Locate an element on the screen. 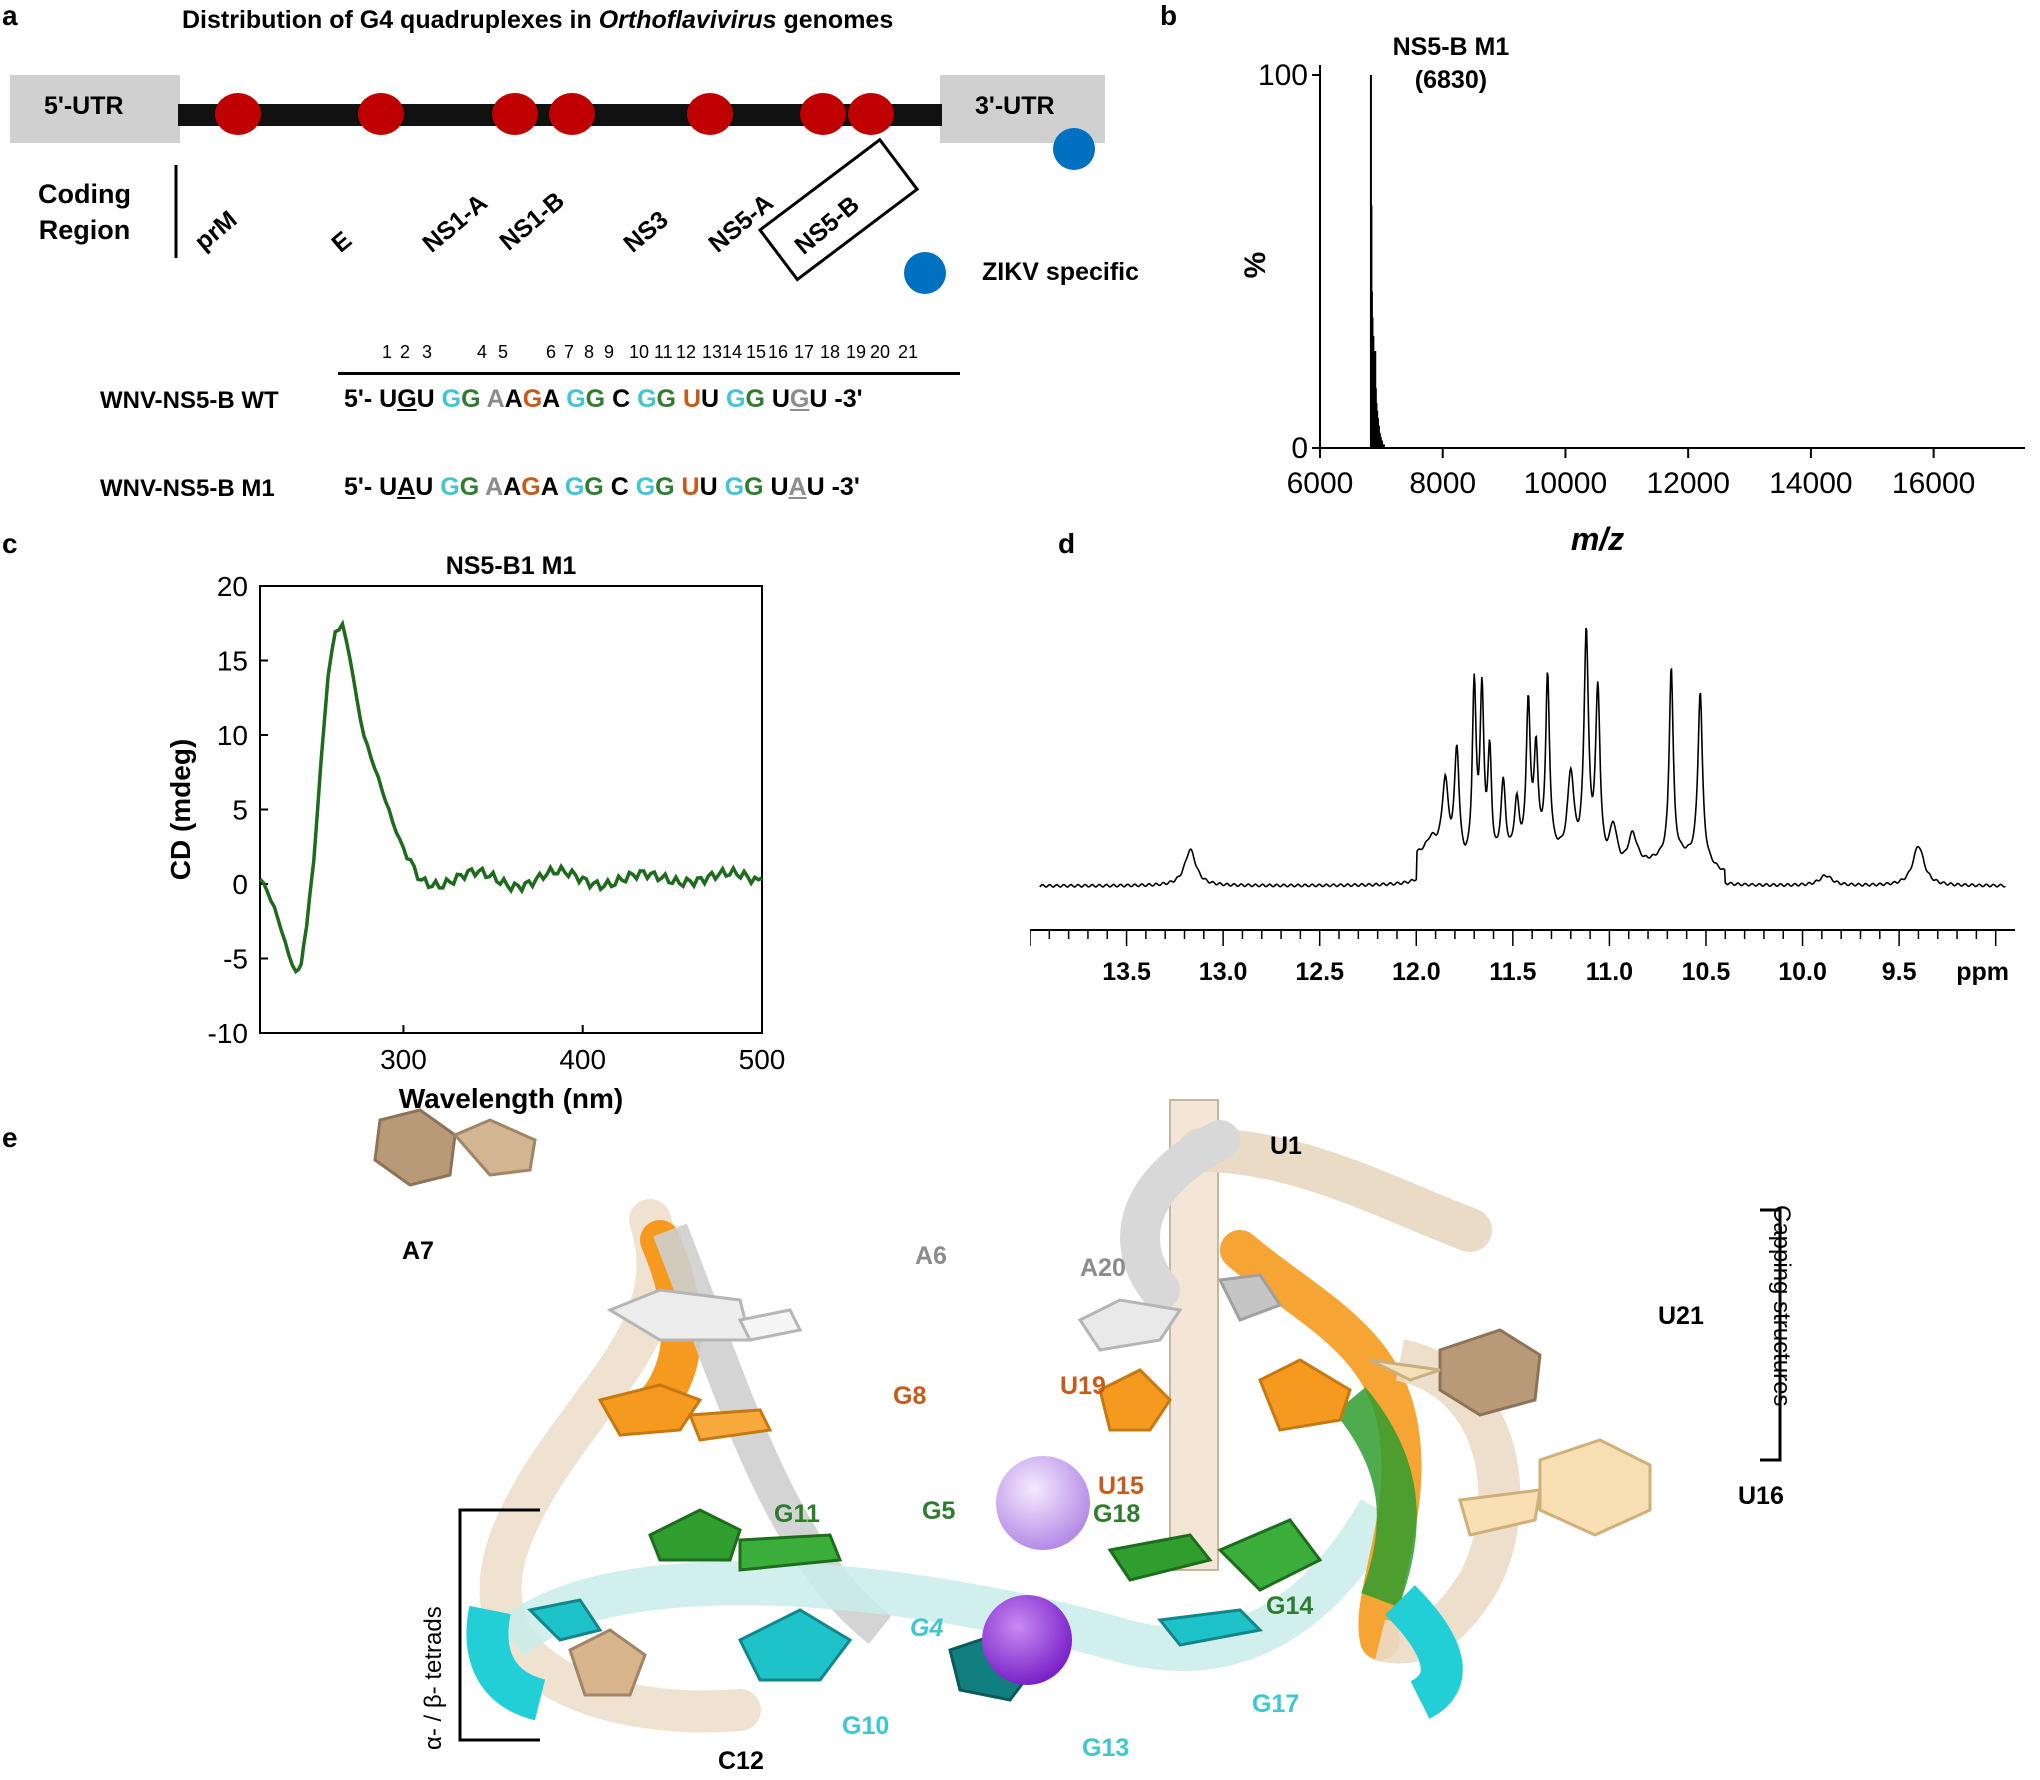 This screenshot has height=1780, width=2040. nmr-tick-label: 13.0 is located at coordinates (1223, 972).